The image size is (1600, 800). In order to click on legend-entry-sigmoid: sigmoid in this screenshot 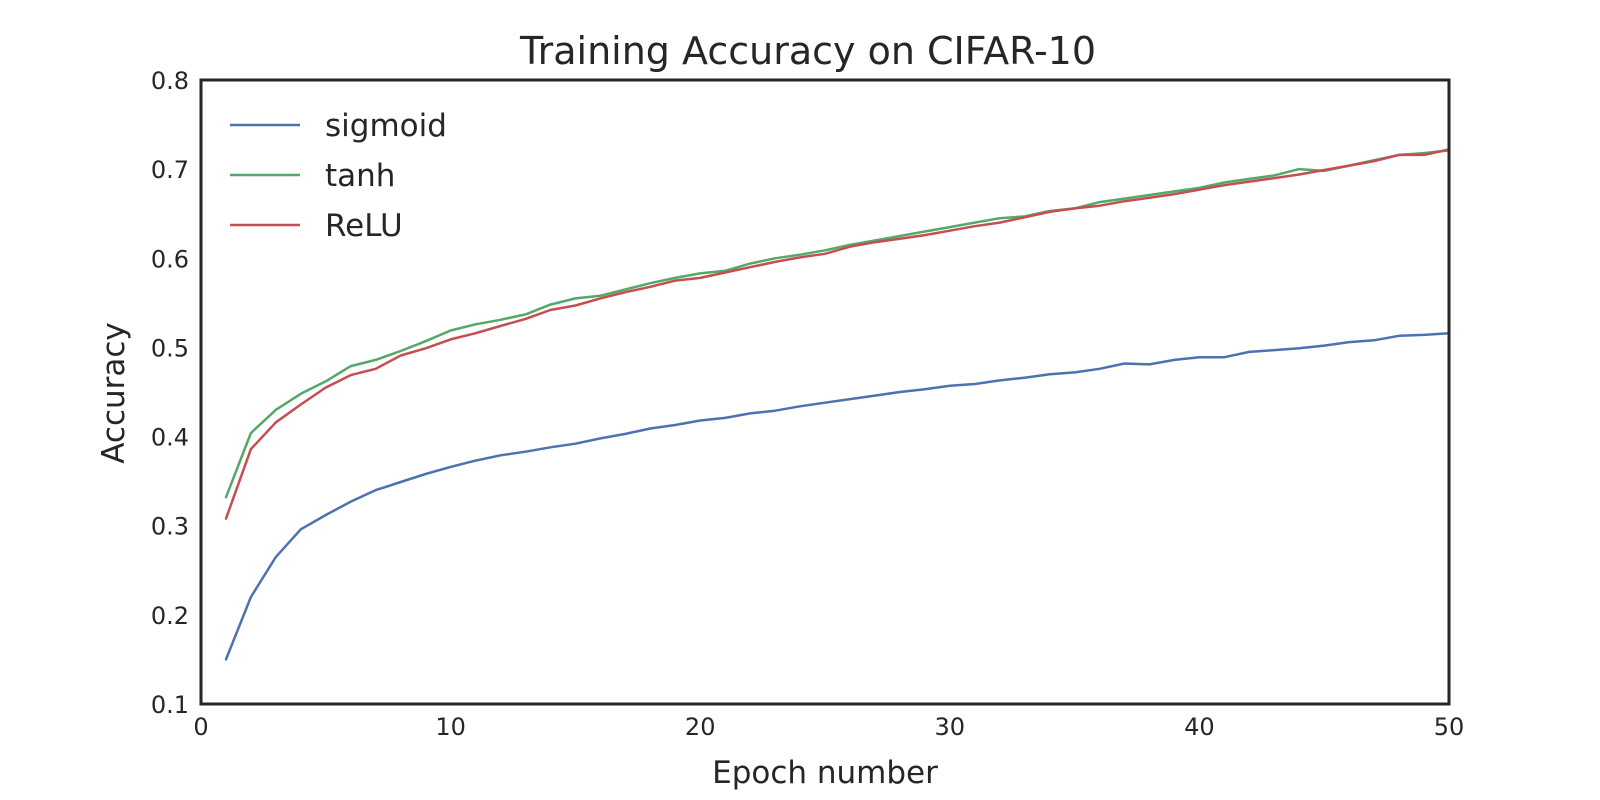, I will do `click(338, 126)`.